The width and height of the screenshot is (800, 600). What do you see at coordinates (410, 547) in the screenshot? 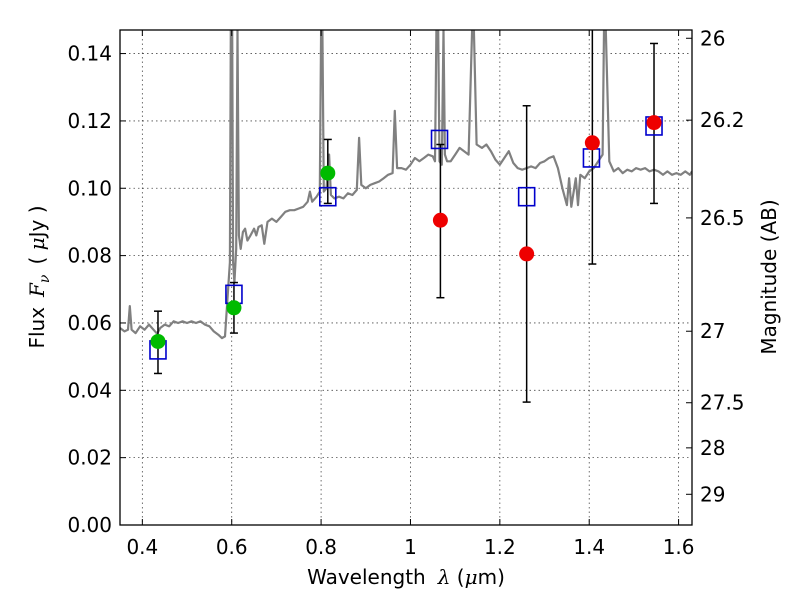
I see `x-tick-label: 1` at bounding box center [410, 547].